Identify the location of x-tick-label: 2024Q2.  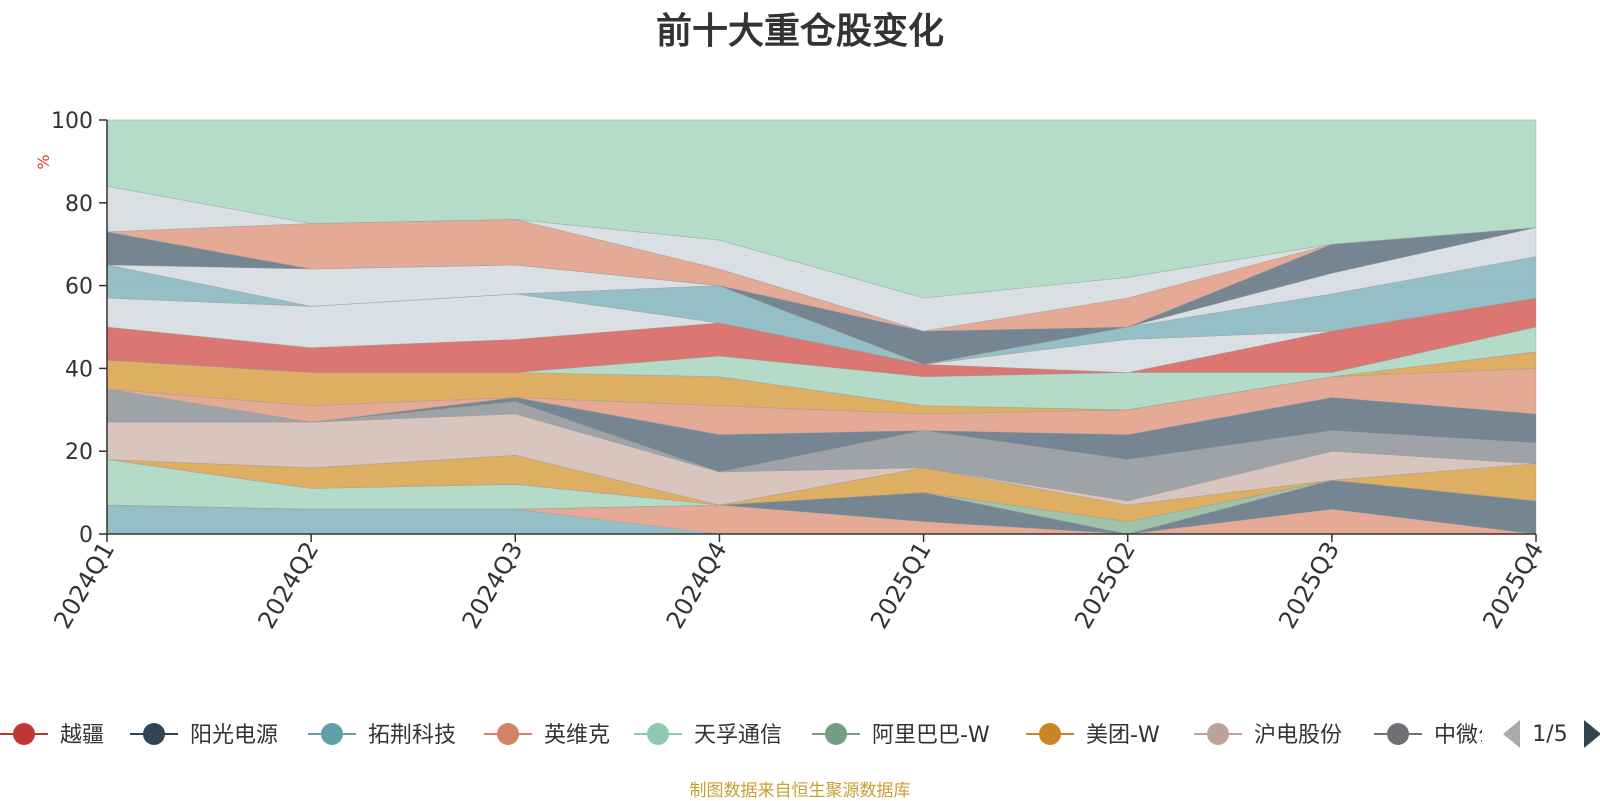
(288, 585).